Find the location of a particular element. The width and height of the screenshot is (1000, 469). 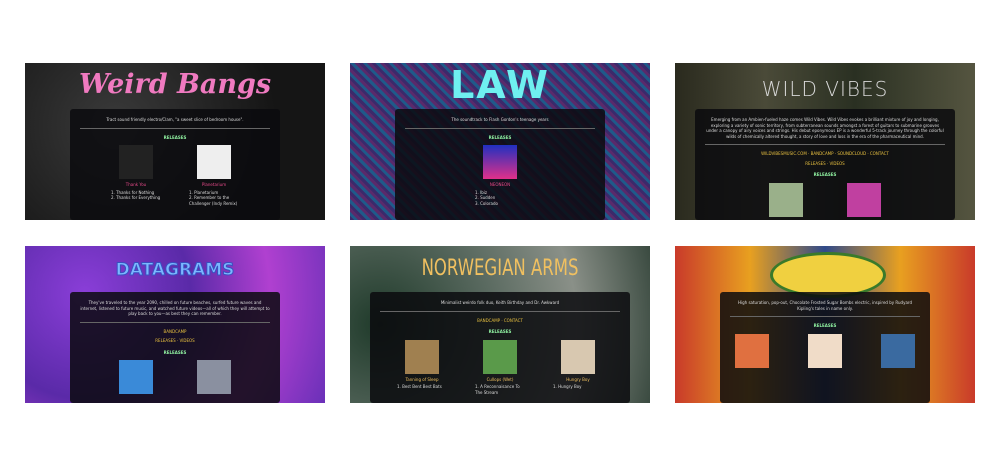

site-title: NORWEGIAN ARMS is located at coordinates (500, 268).